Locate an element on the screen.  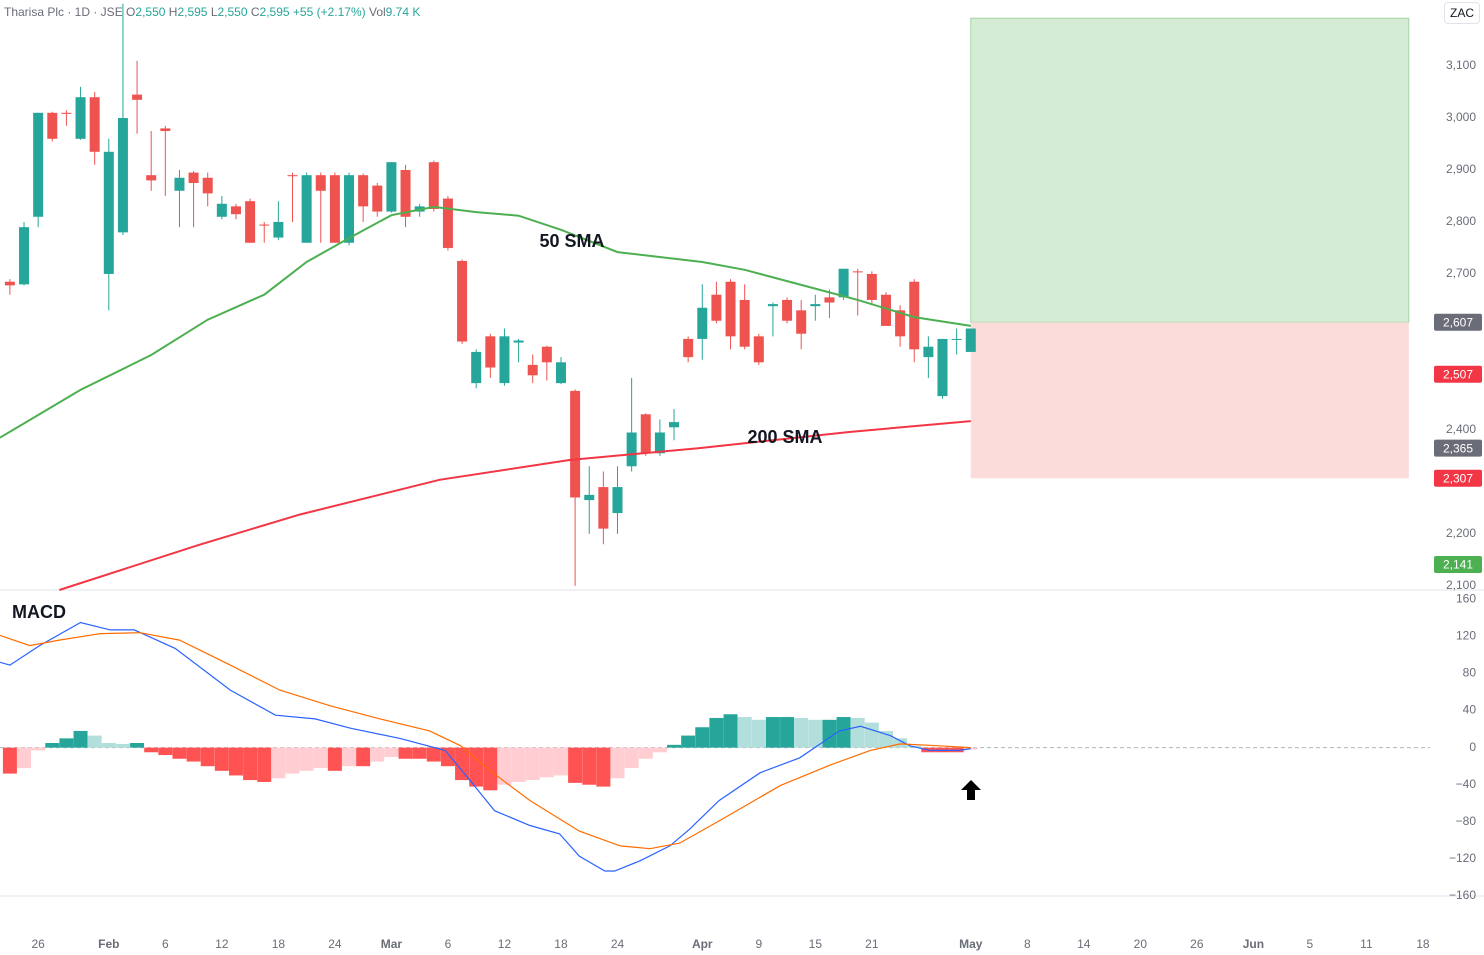
line-annotation: 50 SMA is located at coordinates (572, 241).